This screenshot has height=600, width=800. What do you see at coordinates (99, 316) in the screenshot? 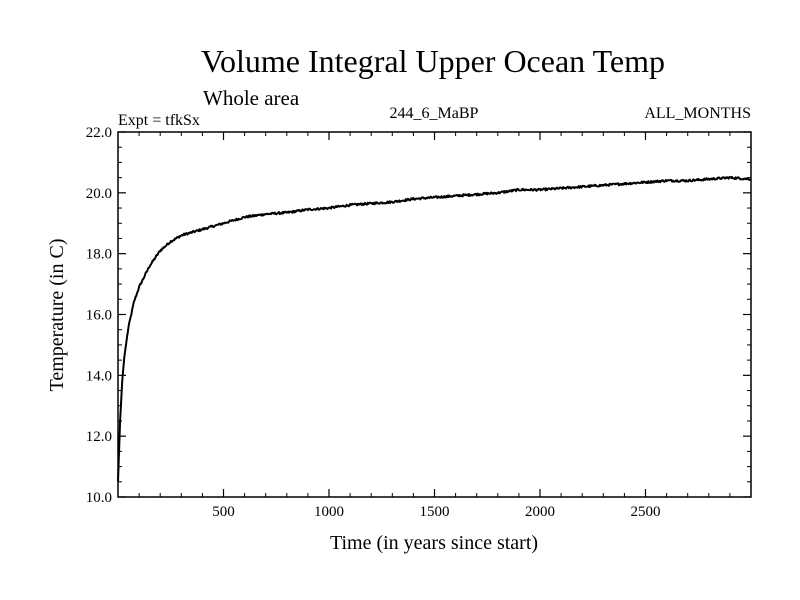
I see `y-tick-label: 16.0` at bounding box center [99, 316].